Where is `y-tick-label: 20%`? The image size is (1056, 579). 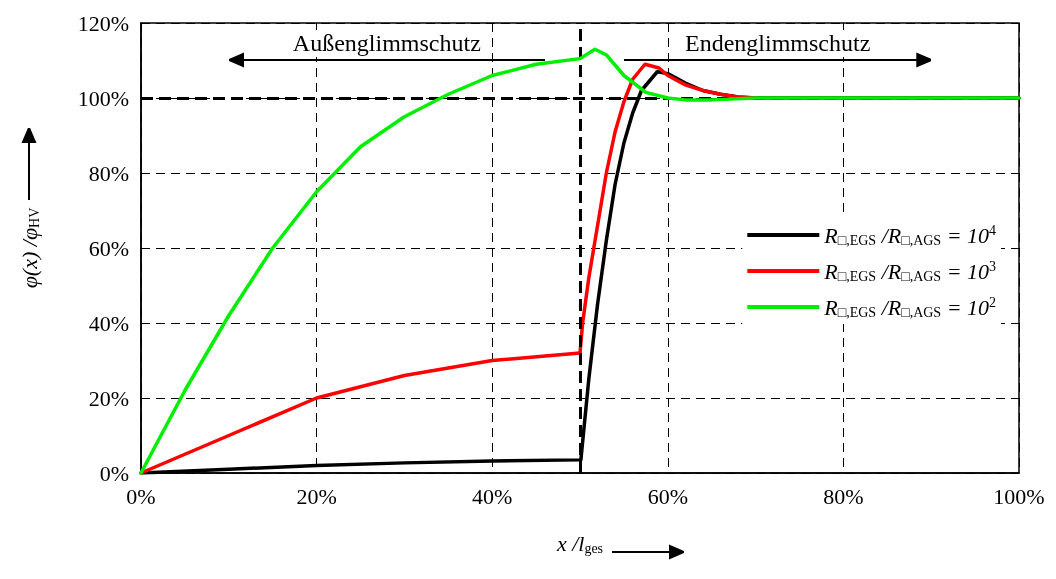 y-tick-label: 20% is located at coordinates (108, 398).